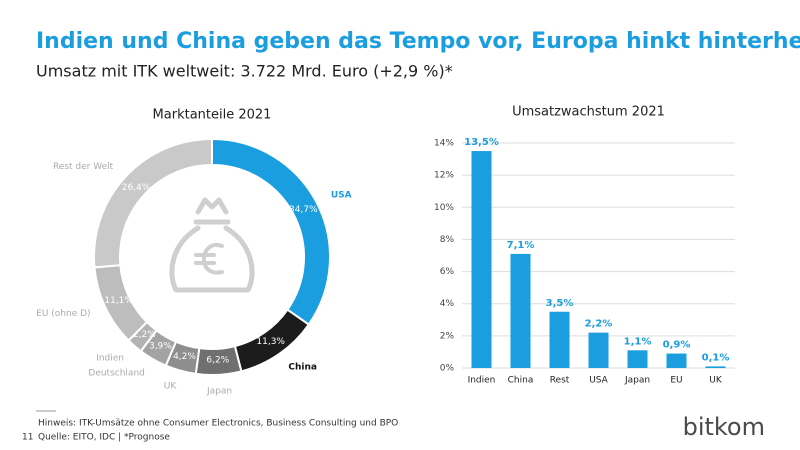 Image resolution: width=800 pixels, height=450 pixels. Describe the element at coordinates (598, 381) in the screenshot. I see `x-tick-label: USA` at that location.